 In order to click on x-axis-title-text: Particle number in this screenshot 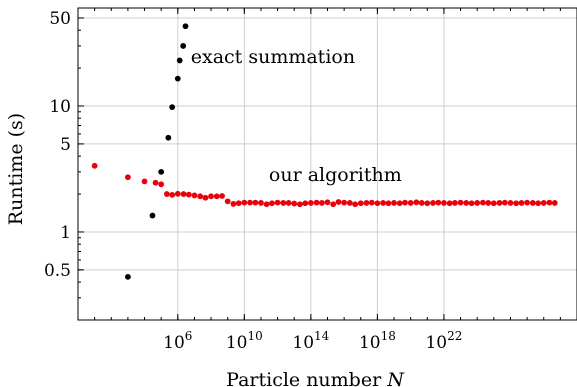, I will do `click(306, 378)`.